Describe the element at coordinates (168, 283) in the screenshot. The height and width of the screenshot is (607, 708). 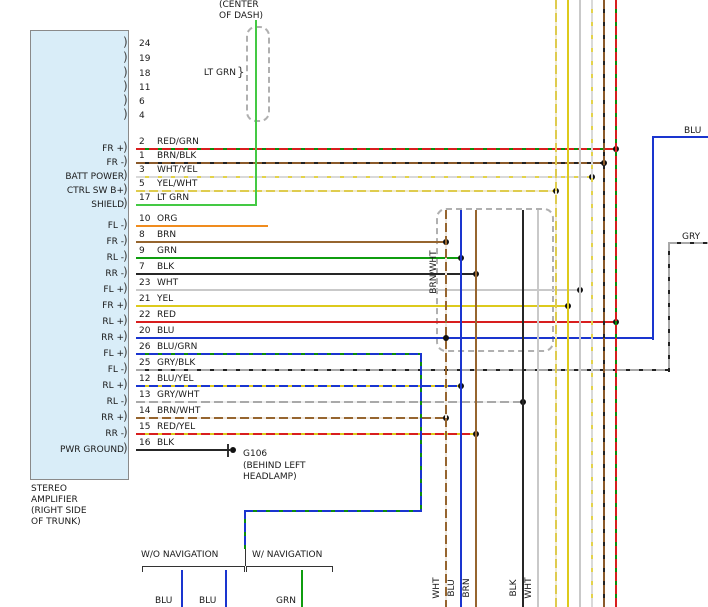
I see `wire-color-label: WHT` at that location.